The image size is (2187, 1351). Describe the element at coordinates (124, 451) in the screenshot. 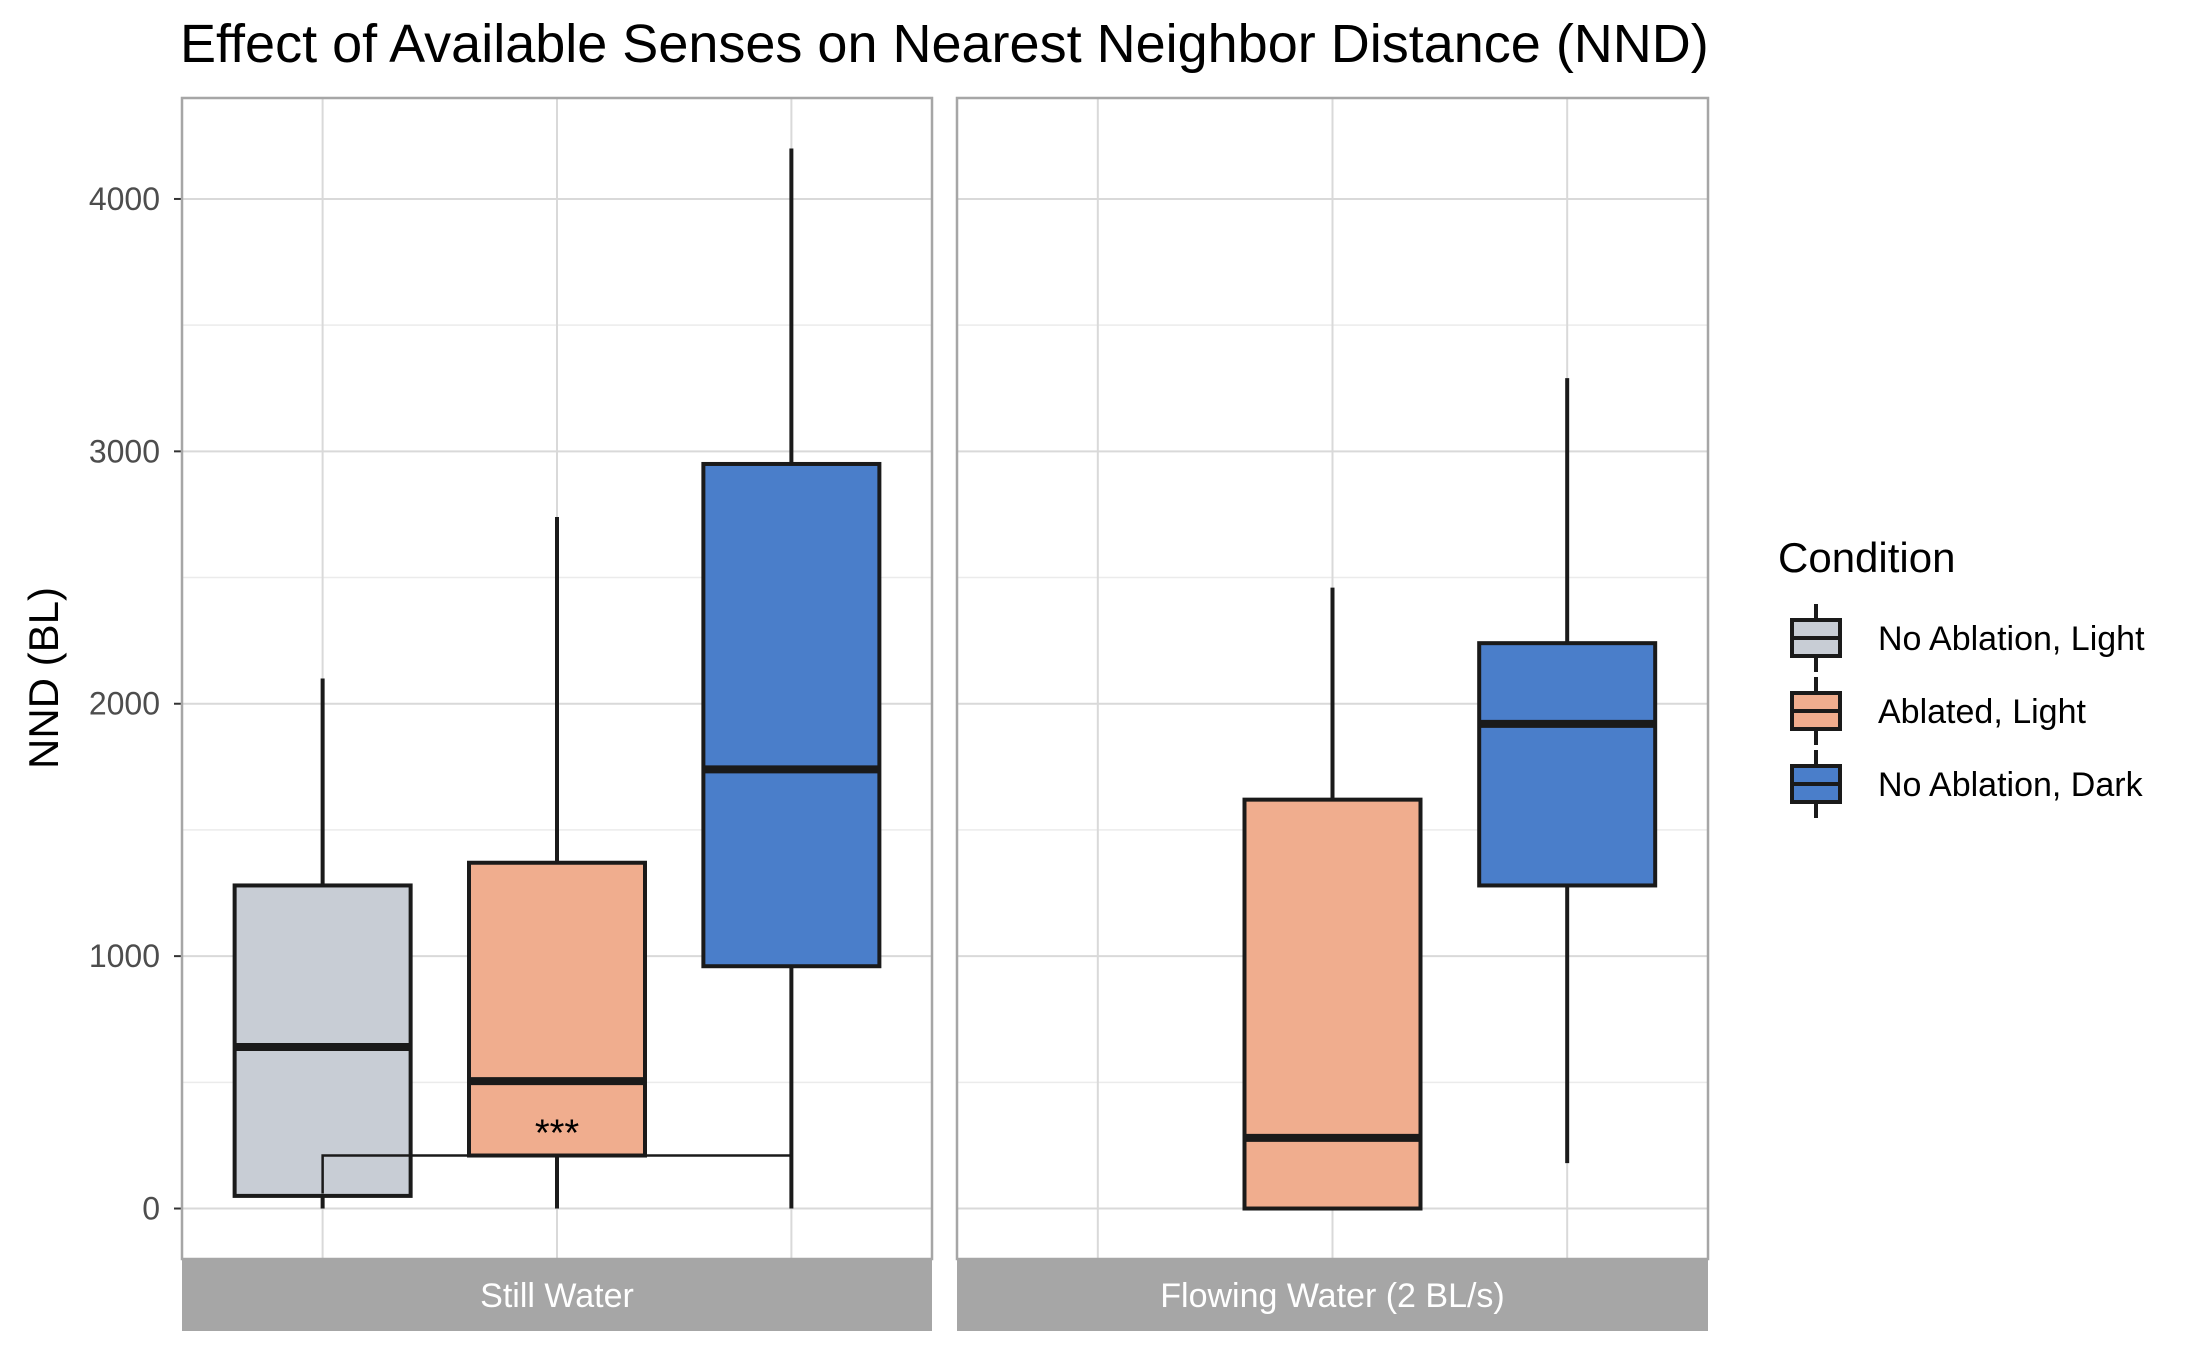

I see `y-tick-label: 3000` at that location.